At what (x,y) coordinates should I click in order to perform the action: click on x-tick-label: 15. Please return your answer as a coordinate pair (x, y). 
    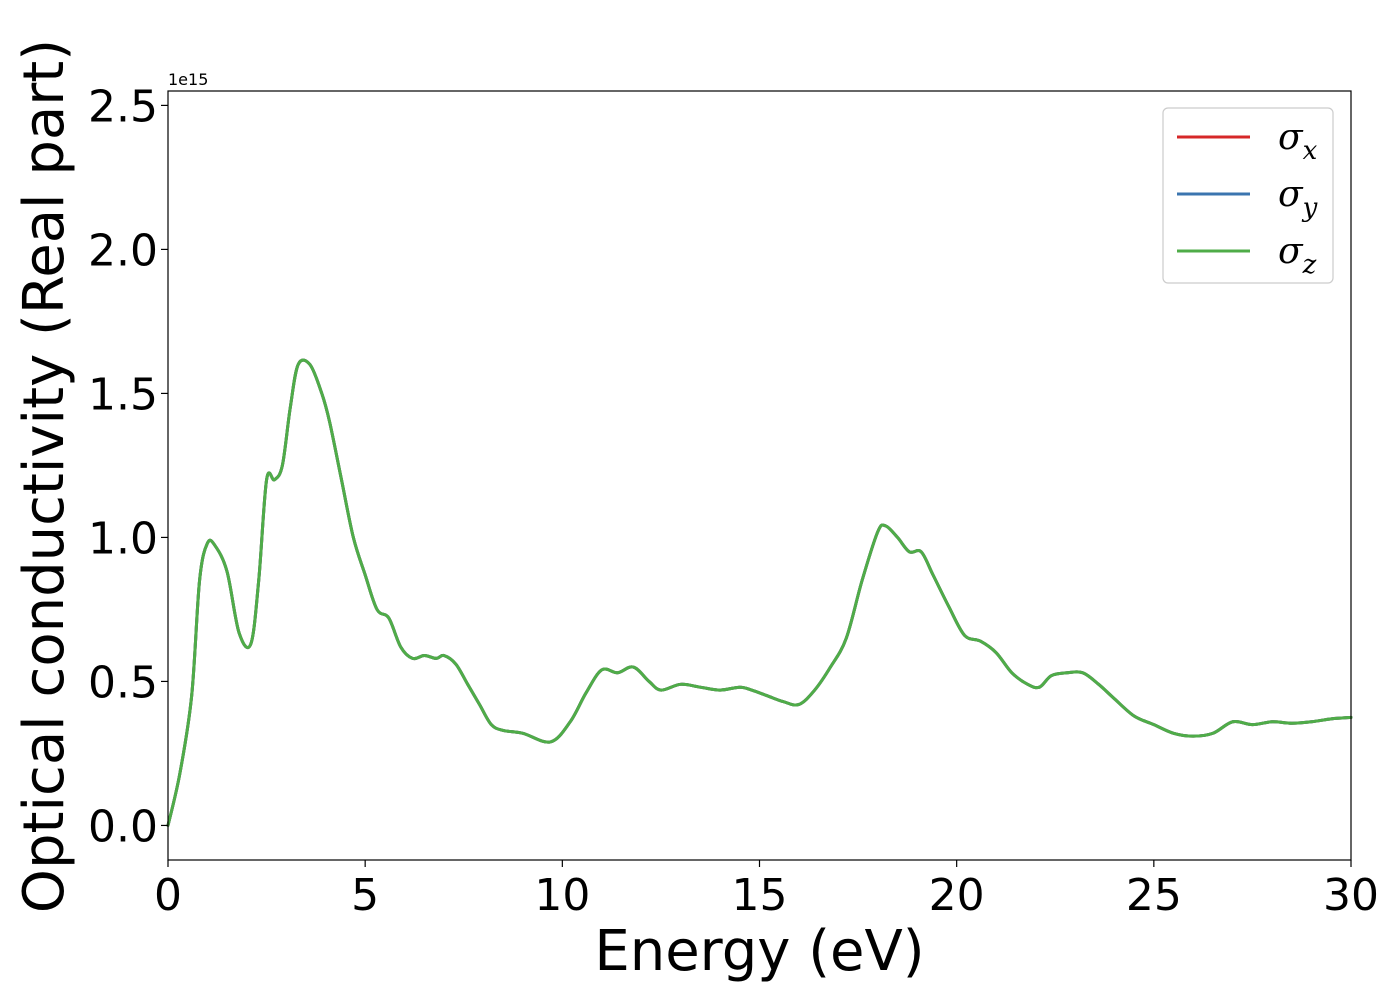
    Looking at the image, I should click on (760, 895).